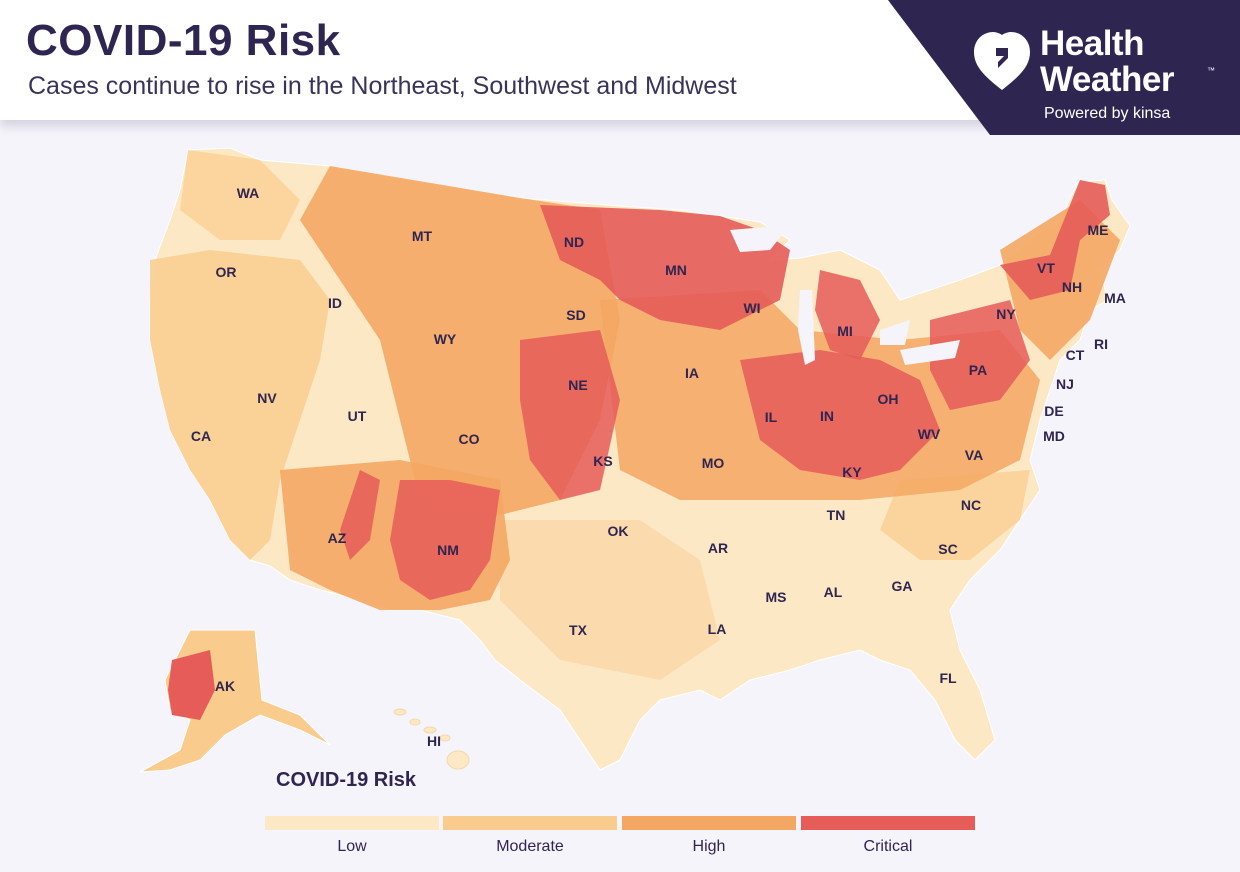 This screenshot has width=1240, height=872. What do you see at coordinates (1115, 298) in the screenshot?
I see `state-label-ma: MA` at bounding box center [1115, 298].